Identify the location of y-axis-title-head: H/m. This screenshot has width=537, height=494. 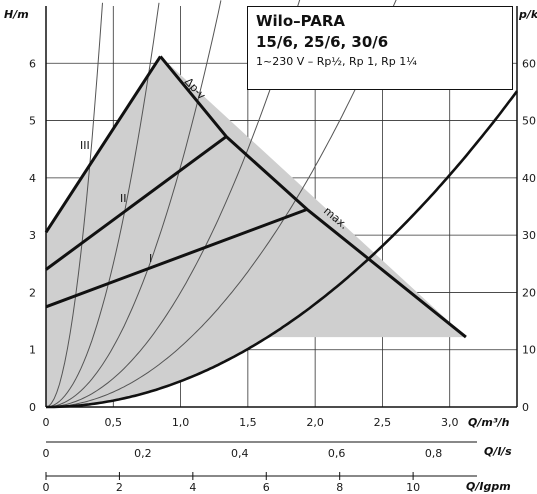
(16, 14).